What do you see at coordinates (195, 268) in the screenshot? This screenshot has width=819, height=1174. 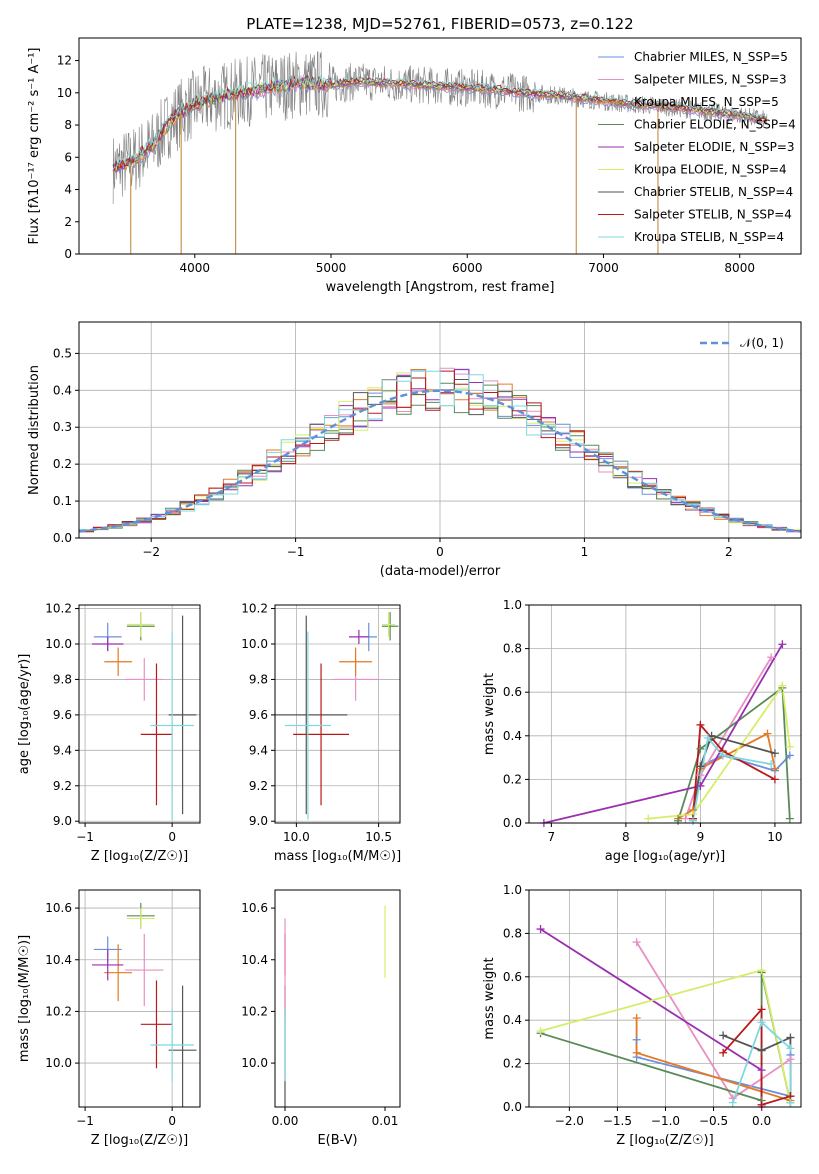 I see `x-tick-label: 4000` at bounding box center [195, 268].